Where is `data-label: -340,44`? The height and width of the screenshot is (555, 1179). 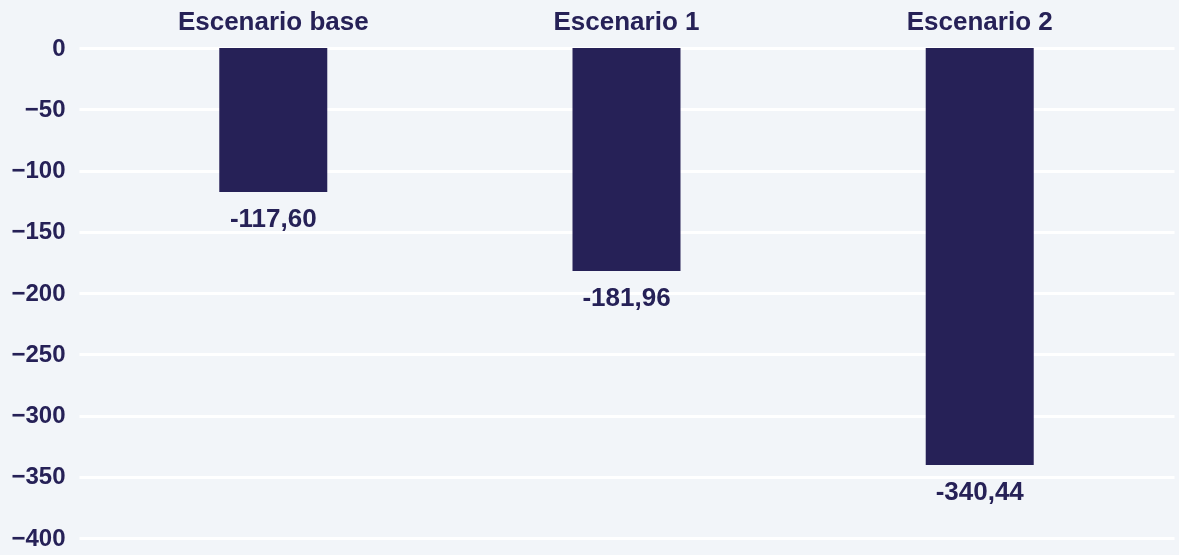
data-label: -340,44 is located at coordinates (980, 491).